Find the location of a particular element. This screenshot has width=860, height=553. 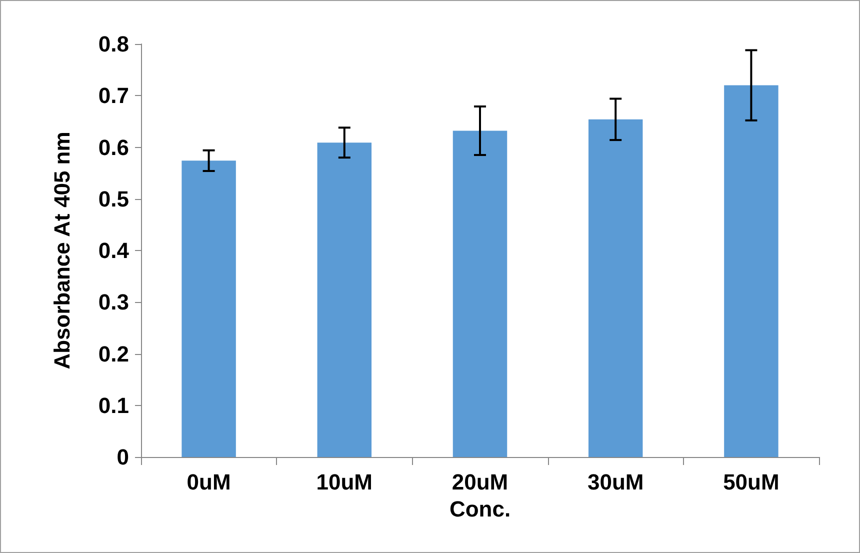

y-axis-title: Absorbance At 405 nm is located at coordinates (62, 251).